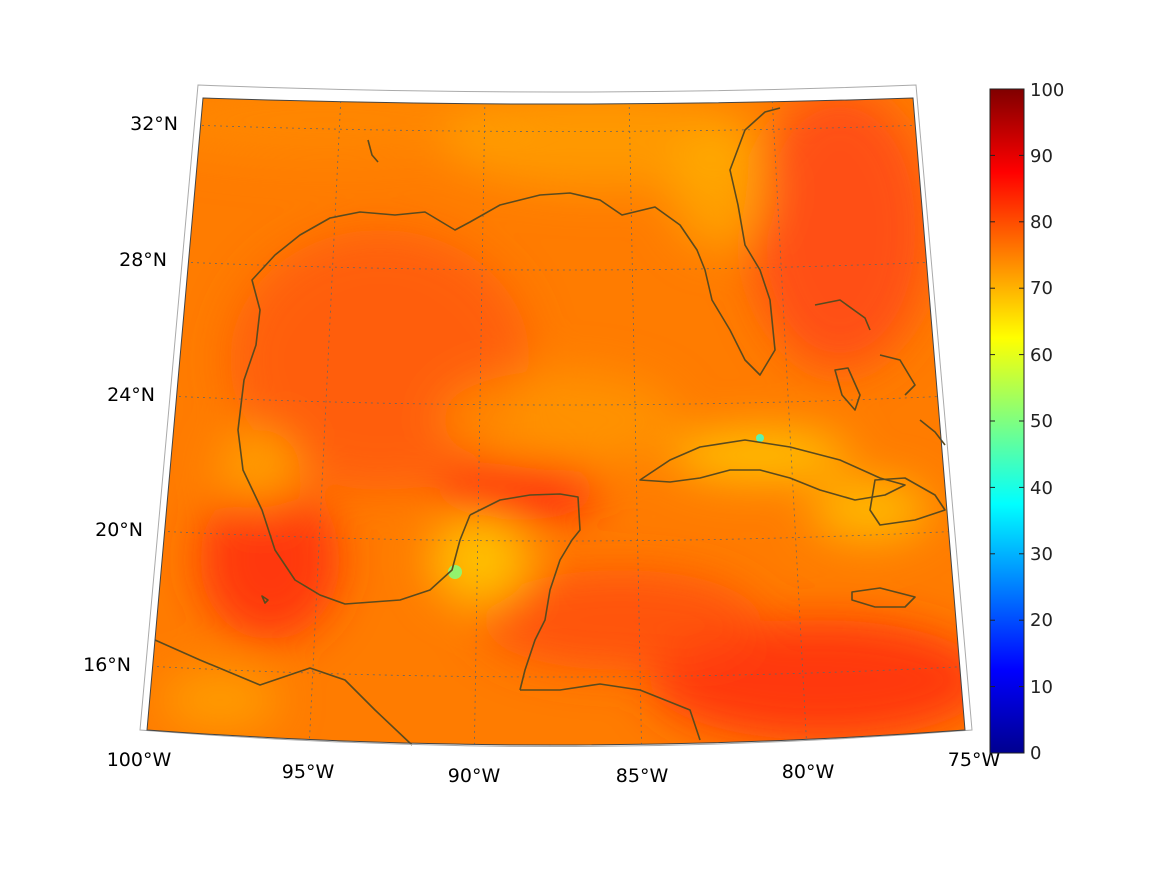 Image resolution: width=1167 pixels, height=875 pixels. What do you see at coordinates (642, 776) in the screenshot?
I see `lon-label-85w: 85°W` at bounding box center [642, 776].